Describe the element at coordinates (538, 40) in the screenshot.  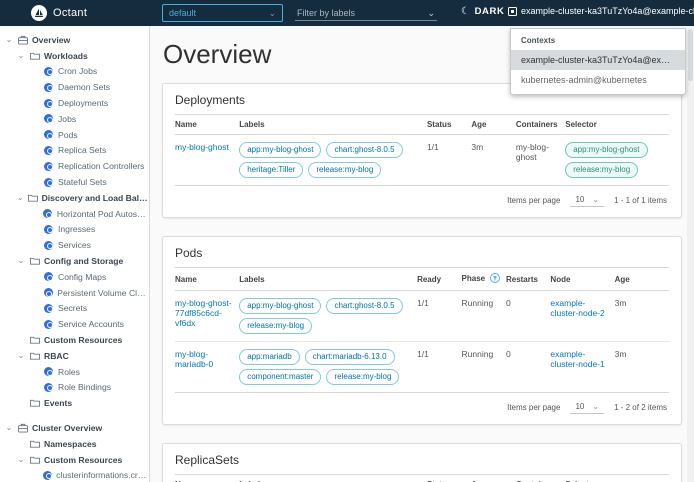
I see `contexts-dropdown-title: Contexts` at that location.